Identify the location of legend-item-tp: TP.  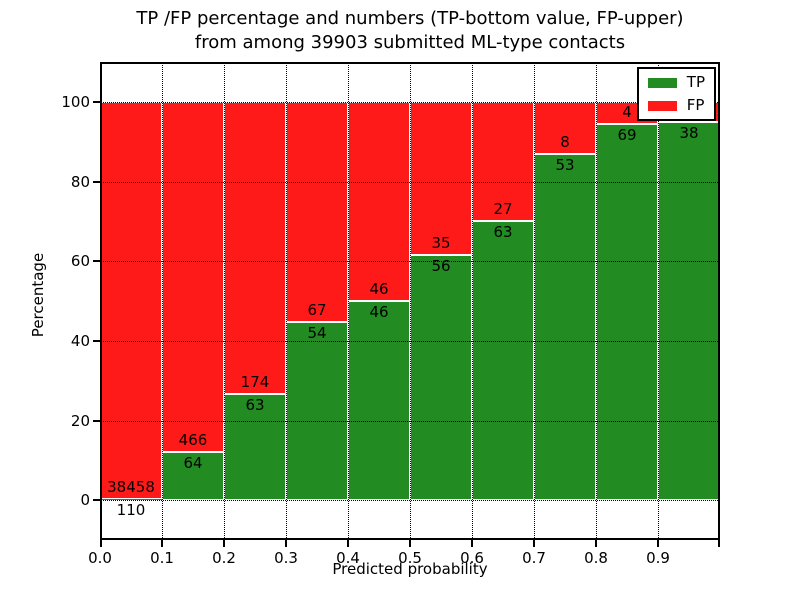
(676, 82).